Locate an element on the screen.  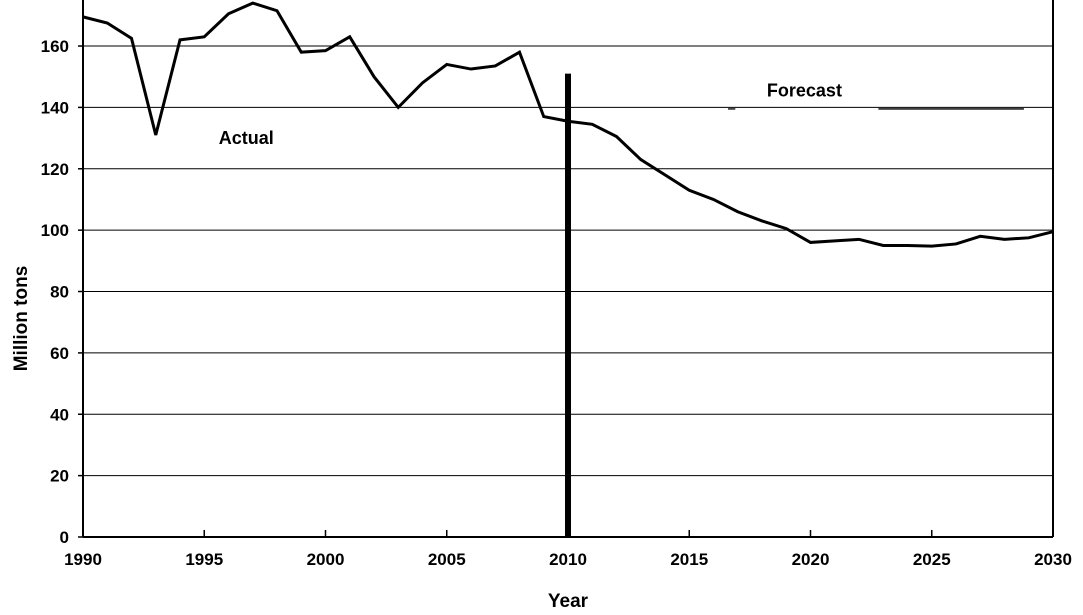
y-tick-label-140: 140 is located at coordinates (55, 107).